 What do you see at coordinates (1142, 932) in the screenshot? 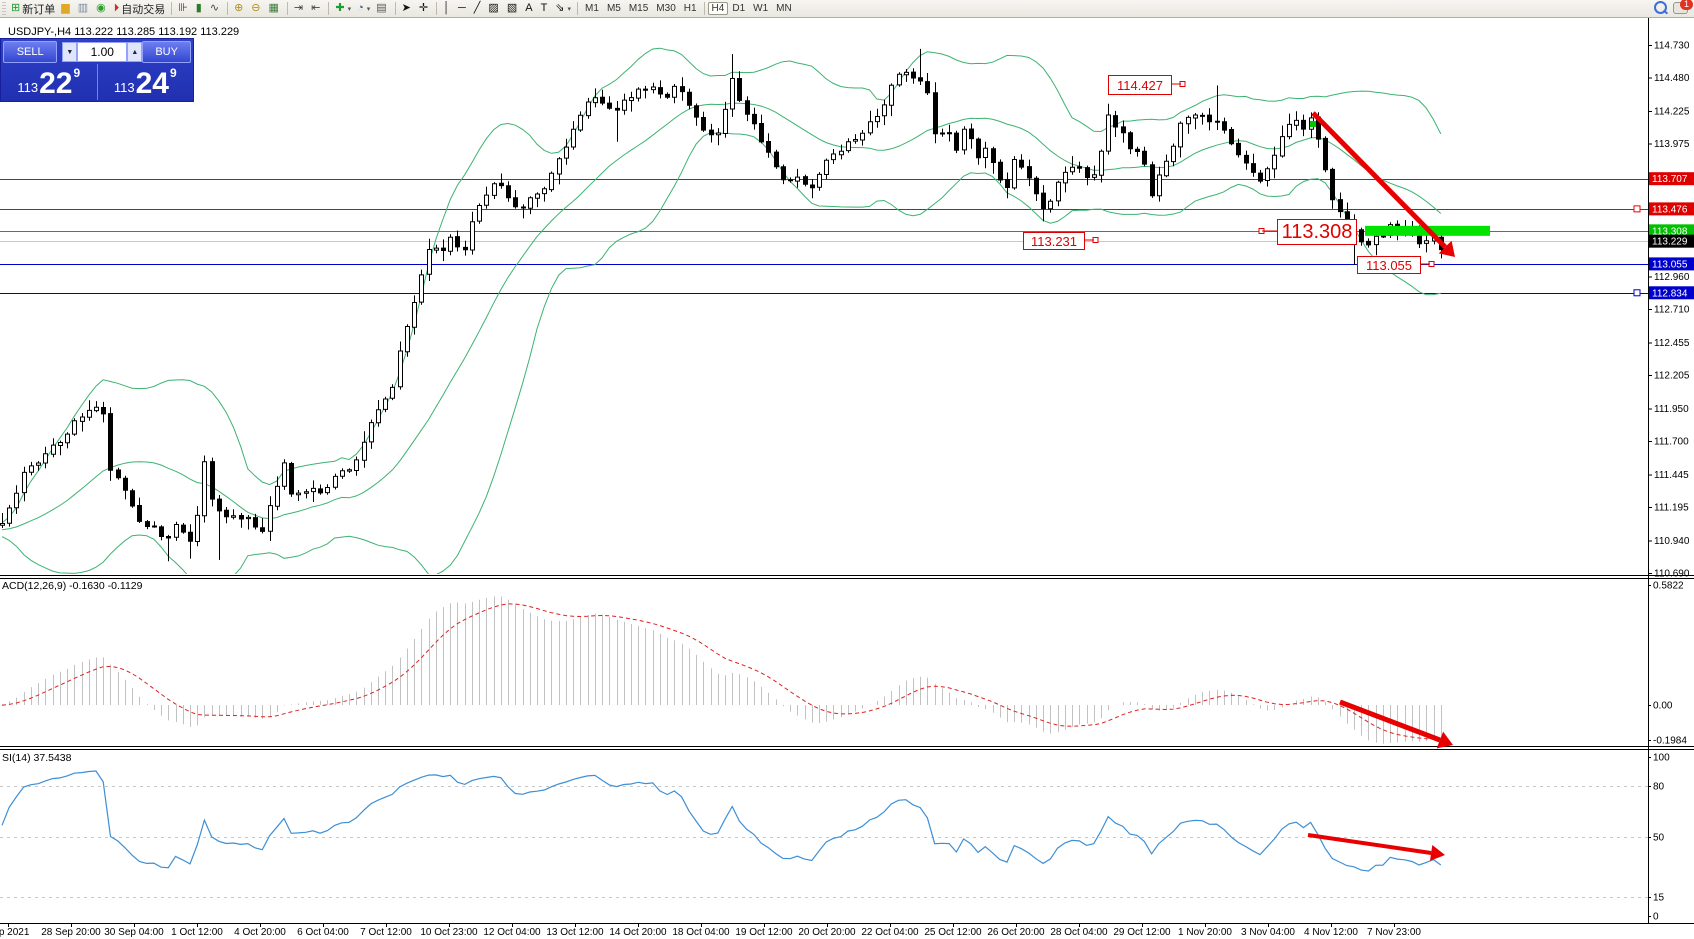
I see `time-tick: 29 Oct 12:00` at bounding box center [1142, 932].